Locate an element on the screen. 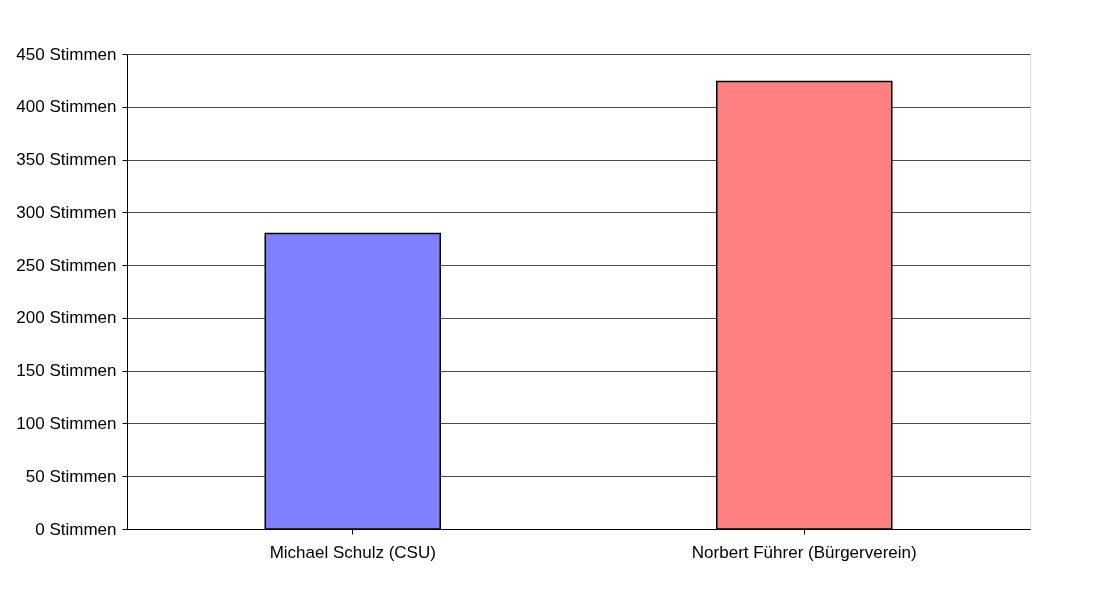  y-tick-label: 50 Stimmen is located at coordinates (71, 476).